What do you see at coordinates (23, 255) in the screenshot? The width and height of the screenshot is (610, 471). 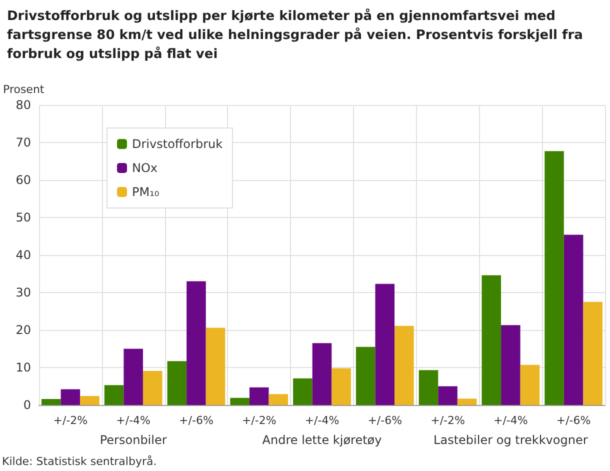 I see `y-tick-label: 40` at bounding box center [23, 255].